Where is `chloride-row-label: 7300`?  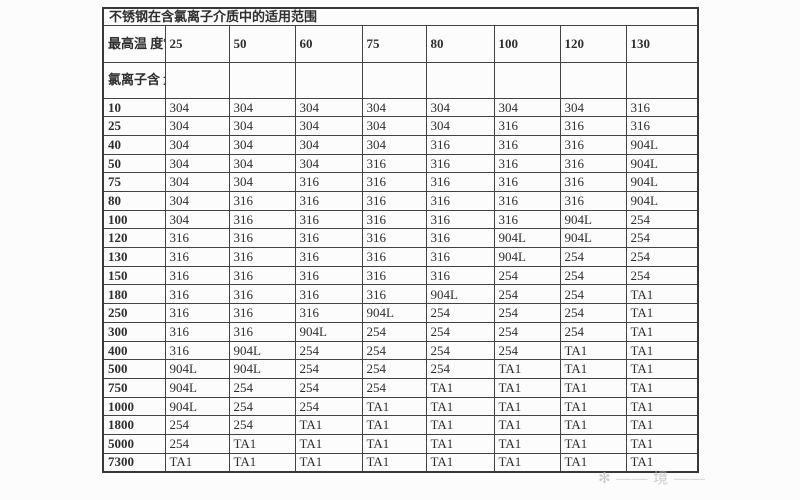 chloride-row-label: 7300 is located at coordinates (134, 462).